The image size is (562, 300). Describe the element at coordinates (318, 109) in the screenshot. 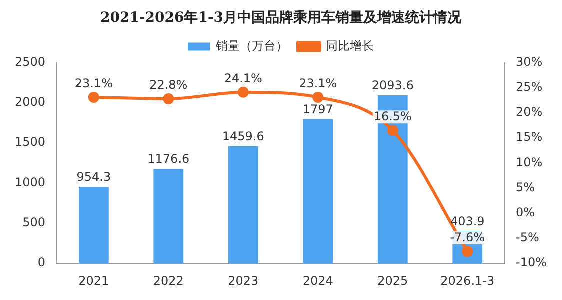

I see `data-label: 1797` at that location.